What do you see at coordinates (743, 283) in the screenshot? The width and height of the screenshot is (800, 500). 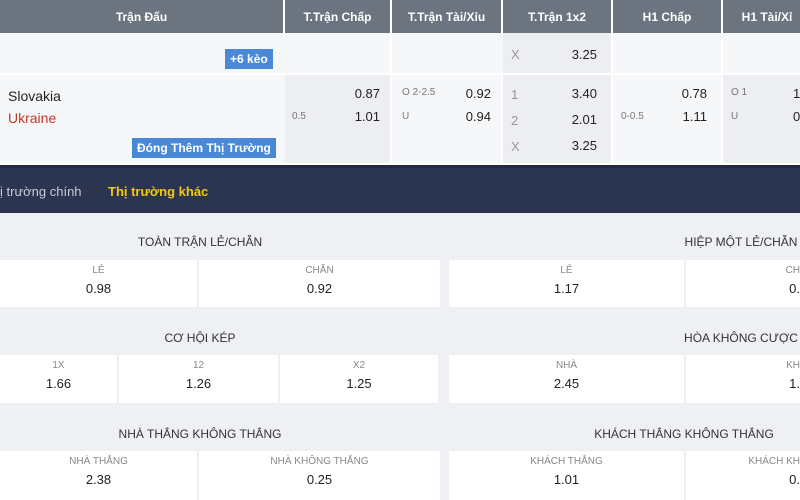 I see `odd-cell: CH 0.` at bounding box center [743, 283].